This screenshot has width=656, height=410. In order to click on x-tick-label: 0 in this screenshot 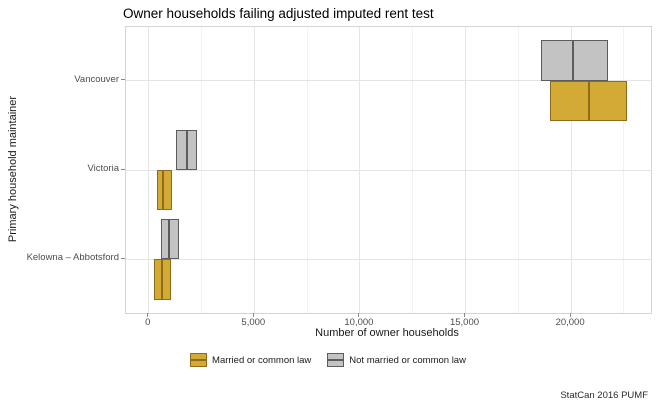, I will do `click(148, 322)`.